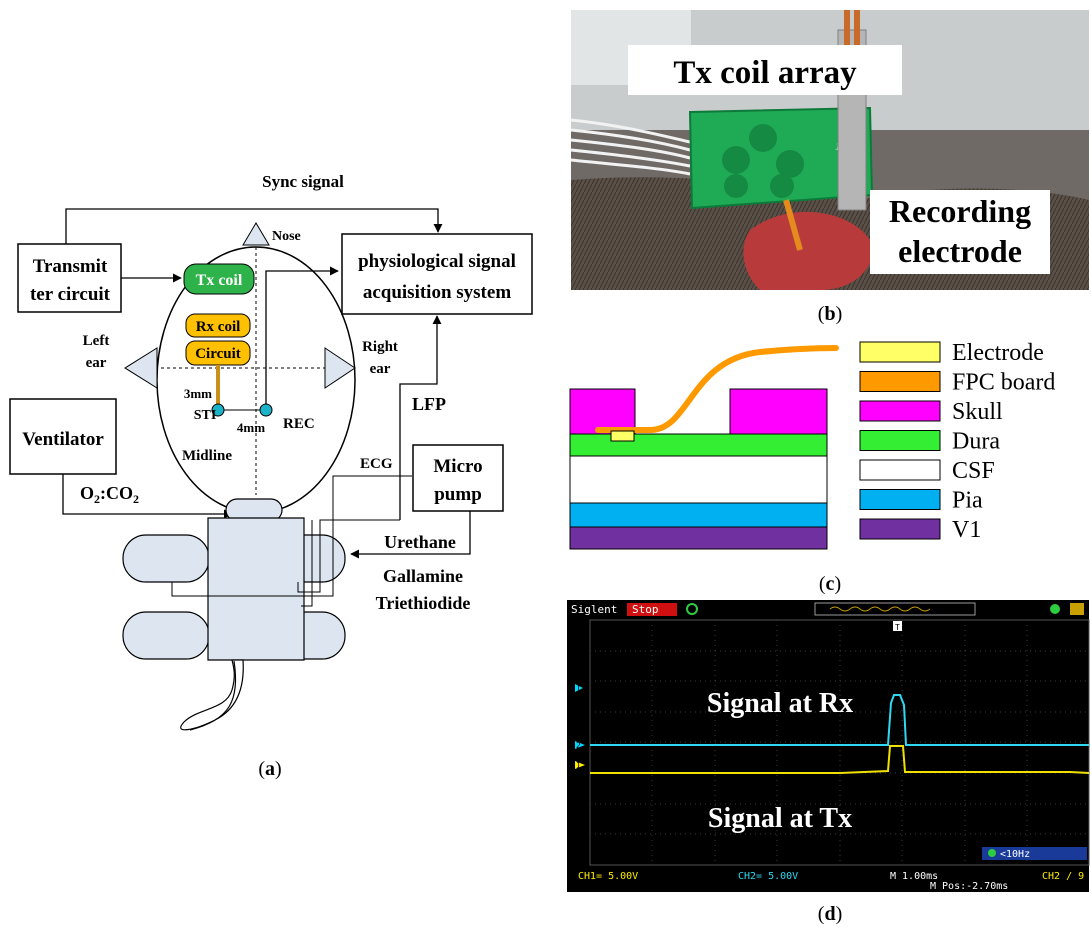 Image resolution: width=1091 pixels, height=932 pixels. What do you see at coordinates (219, 280) in the screenshot?
I see `tx-coil-label: Tx coil` at bounding box center [219, 280].